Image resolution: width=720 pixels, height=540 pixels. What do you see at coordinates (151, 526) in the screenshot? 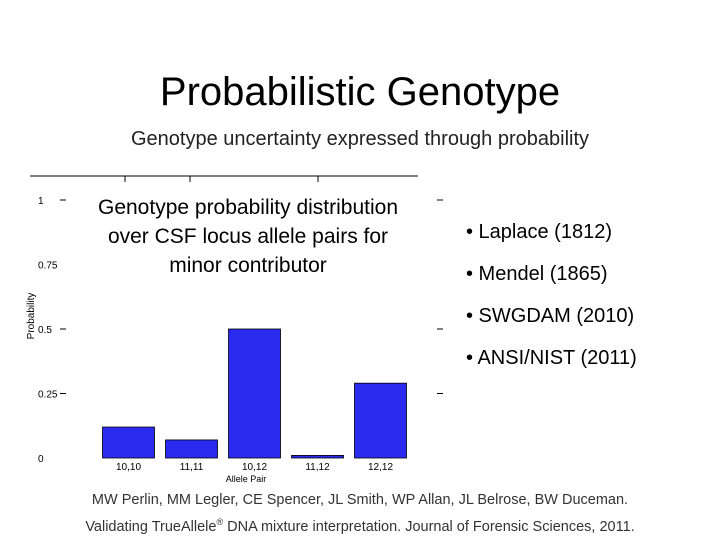
I see `citation-product: Validating TrueAllele` at bounding box center [151, 526].